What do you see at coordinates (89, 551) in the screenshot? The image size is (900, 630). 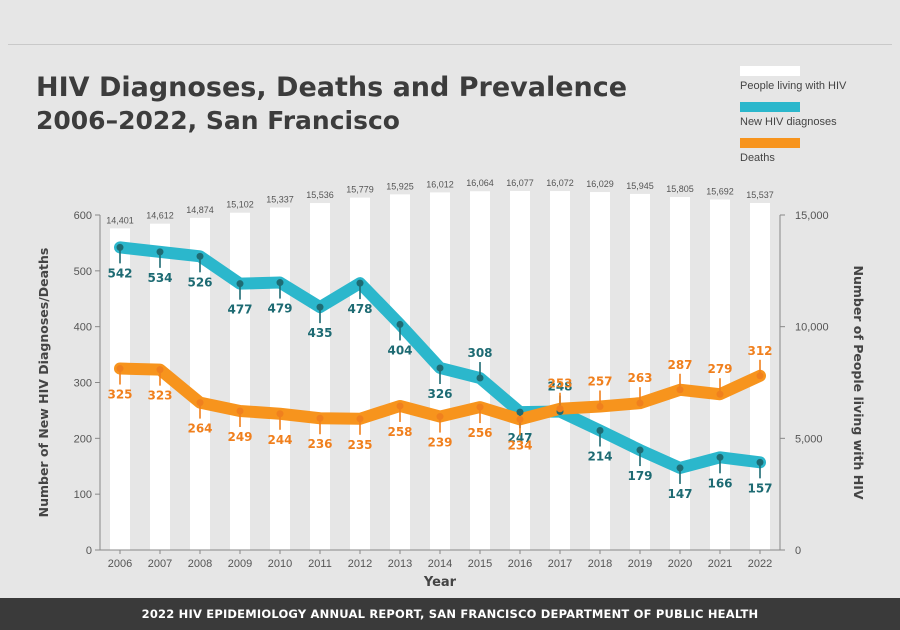 I see `y-tick-label-left: 0` at bounding box center [89, 551].